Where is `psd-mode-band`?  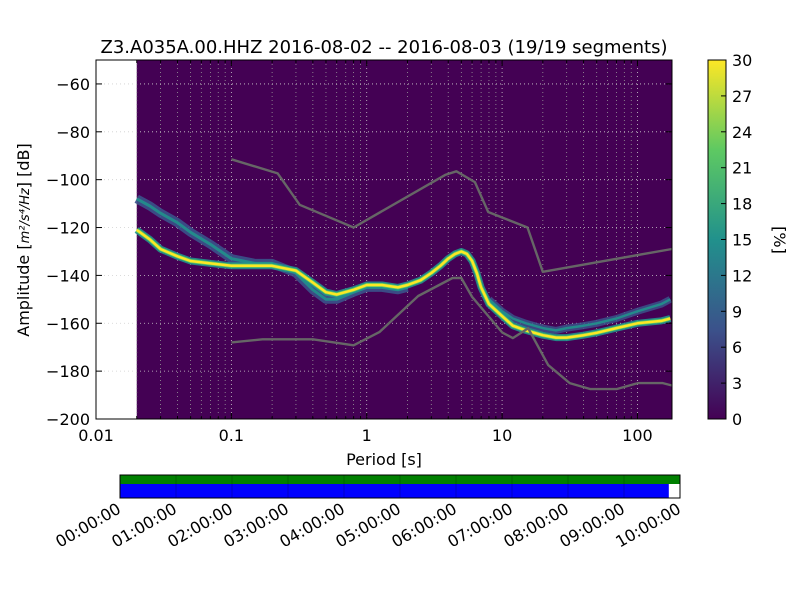
psd-mode-band is located at coordinates (403, 283).